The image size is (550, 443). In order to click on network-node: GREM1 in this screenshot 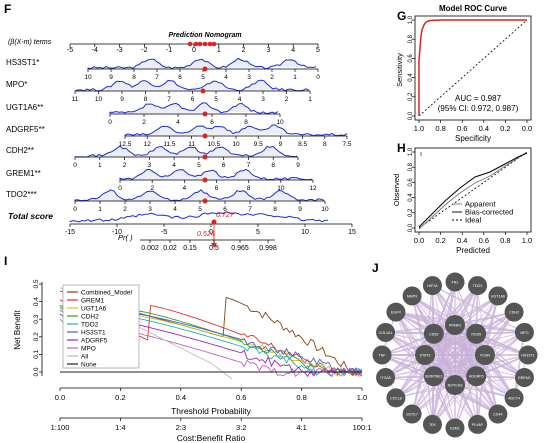, I will do `click(524, 378)`.